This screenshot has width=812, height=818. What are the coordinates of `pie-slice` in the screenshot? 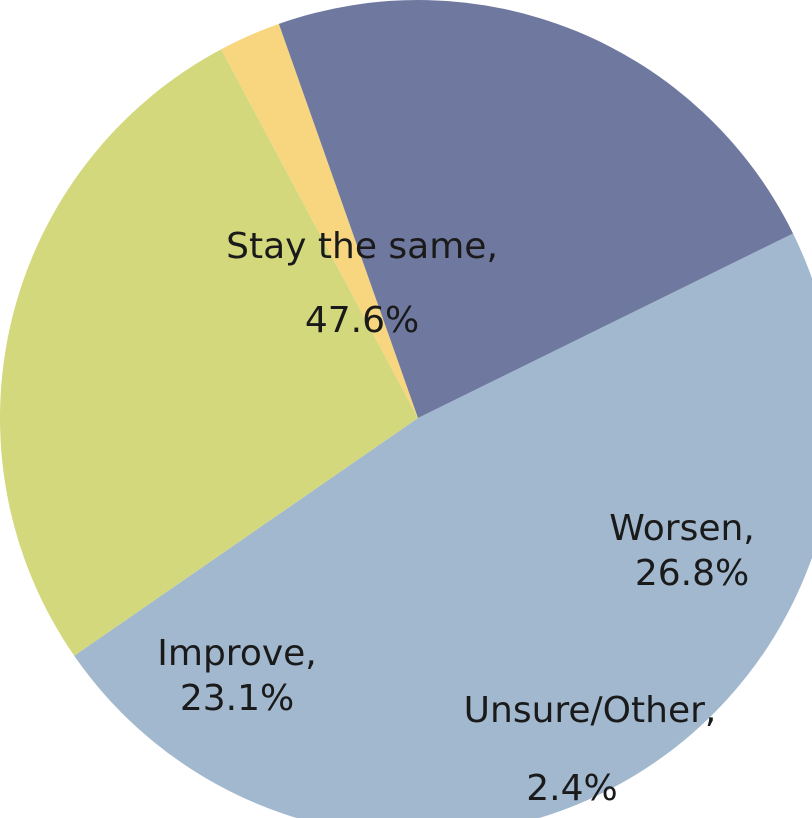 It's located at (319, 221).